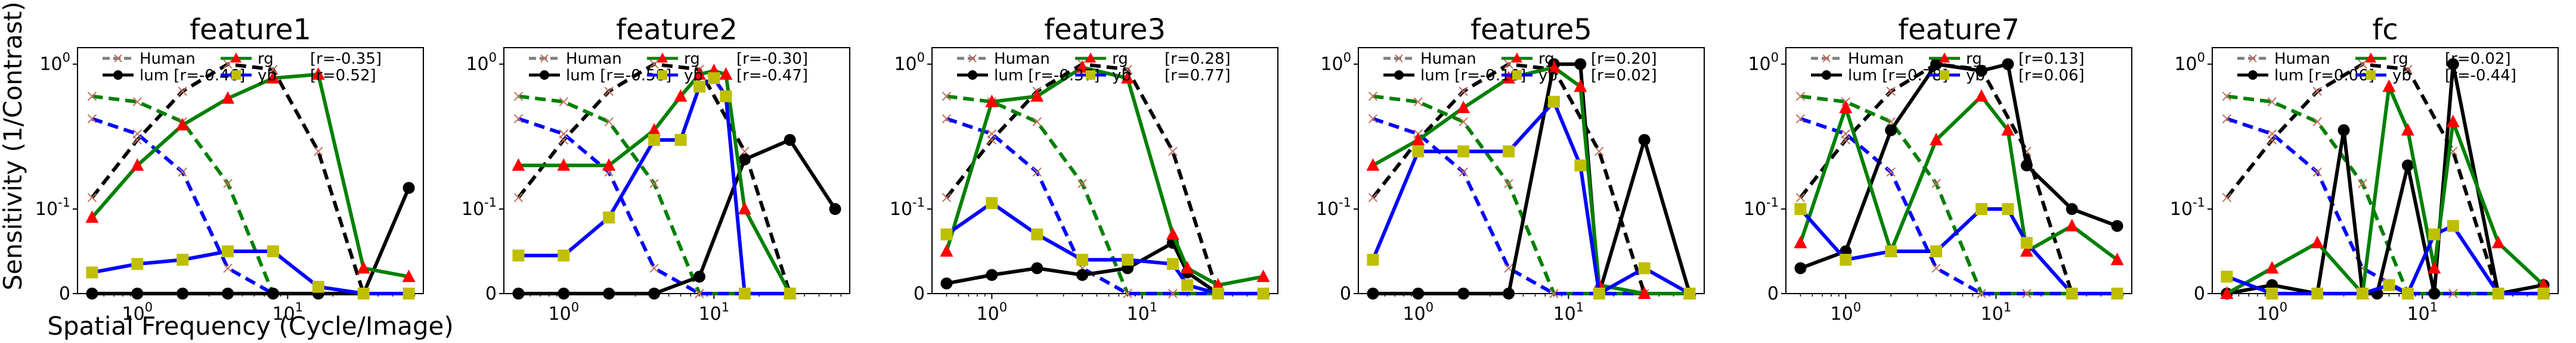 This screenshot has width=2576, height=343. I want to click on legend-yb-r: [r=-0.47], so click(772, 76).